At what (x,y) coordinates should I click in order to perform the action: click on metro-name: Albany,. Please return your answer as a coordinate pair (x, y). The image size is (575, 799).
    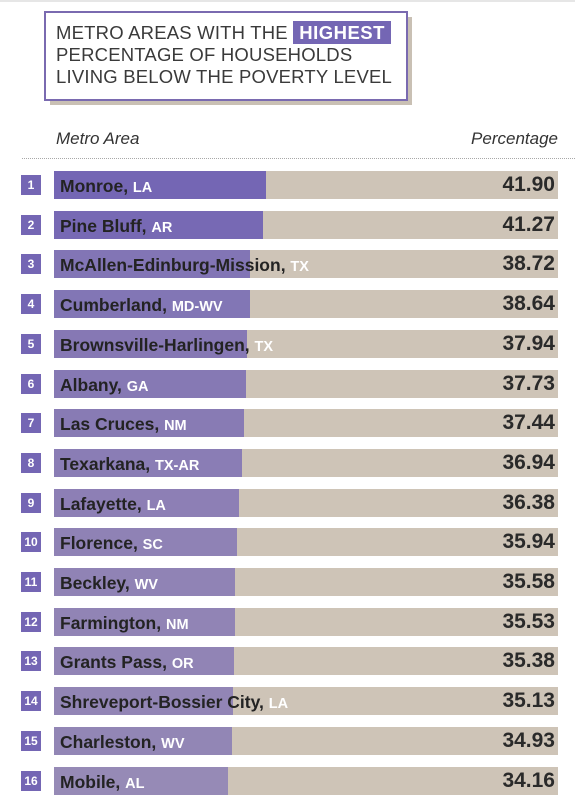
    Looking at the image, I should click on (93, 384).